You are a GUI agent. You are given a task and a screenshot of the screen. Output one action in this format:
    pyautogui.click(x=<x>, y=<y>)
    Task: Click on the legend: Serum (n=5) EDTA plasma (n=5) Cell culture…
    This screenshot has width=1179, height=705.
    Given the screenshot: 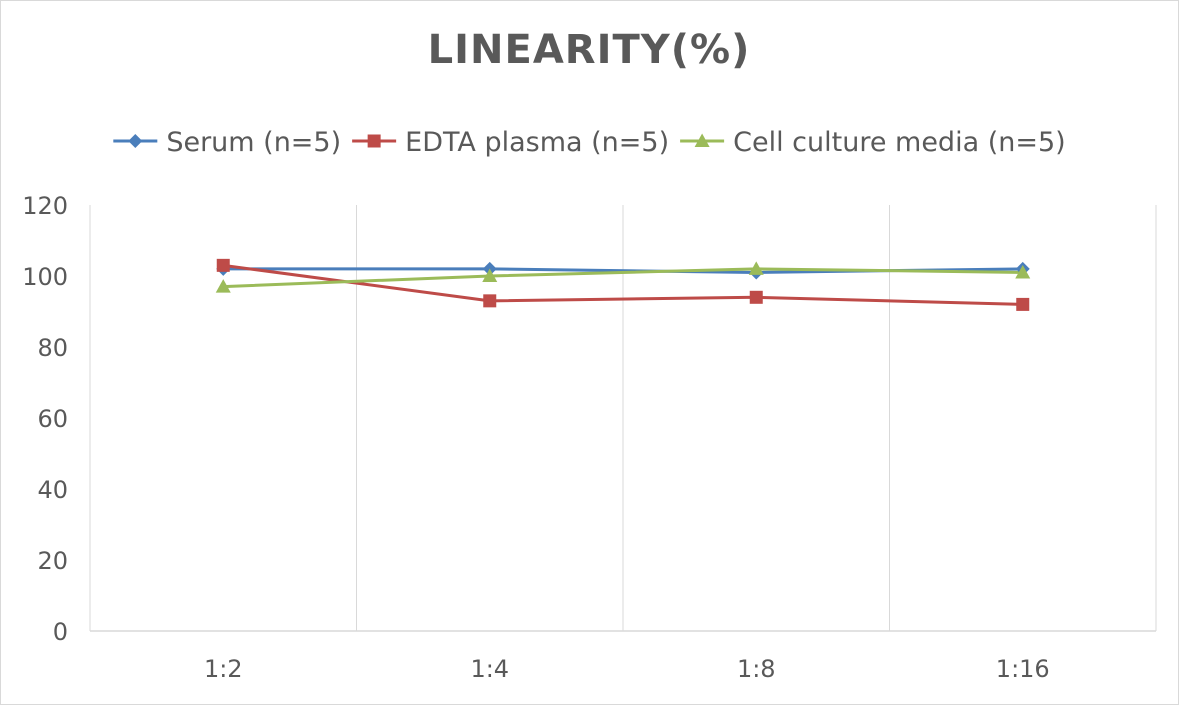 What is the action you would take?
    pyautogui.click(x=589, y=142)
    